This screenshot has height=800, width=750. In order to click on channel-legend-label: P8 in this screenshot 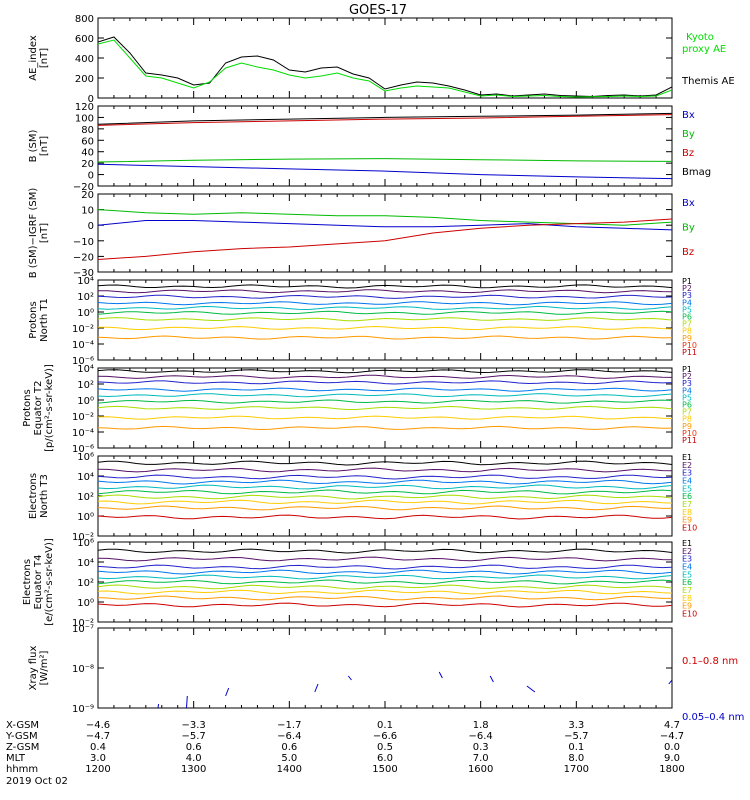, I will do `click(687, 331)`.